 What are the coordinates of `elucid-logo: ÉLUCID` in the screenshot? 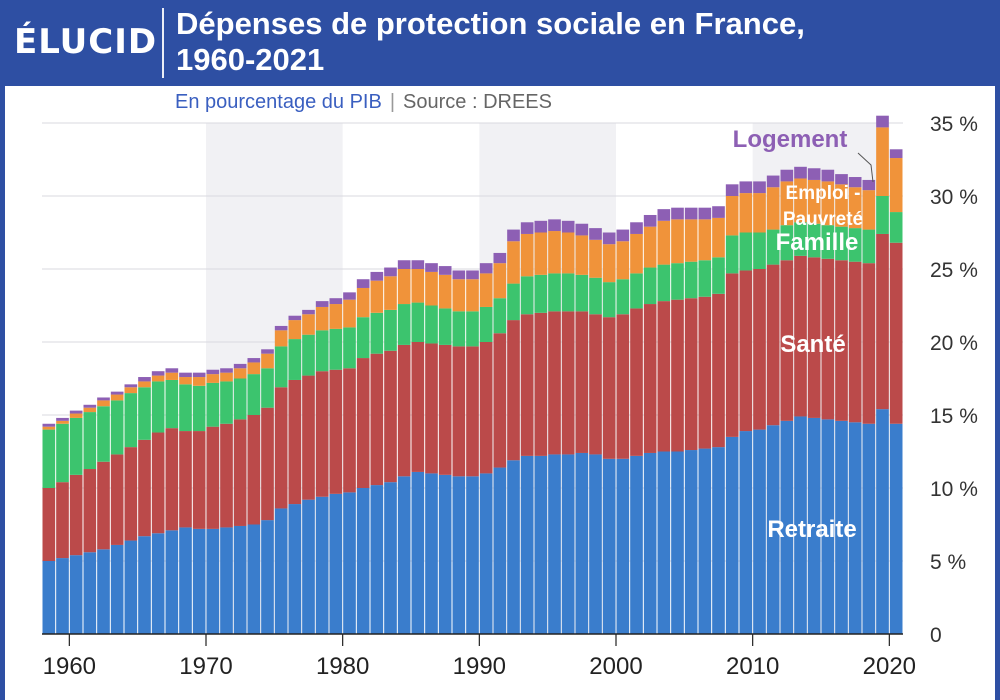 It's located at (86, 42).